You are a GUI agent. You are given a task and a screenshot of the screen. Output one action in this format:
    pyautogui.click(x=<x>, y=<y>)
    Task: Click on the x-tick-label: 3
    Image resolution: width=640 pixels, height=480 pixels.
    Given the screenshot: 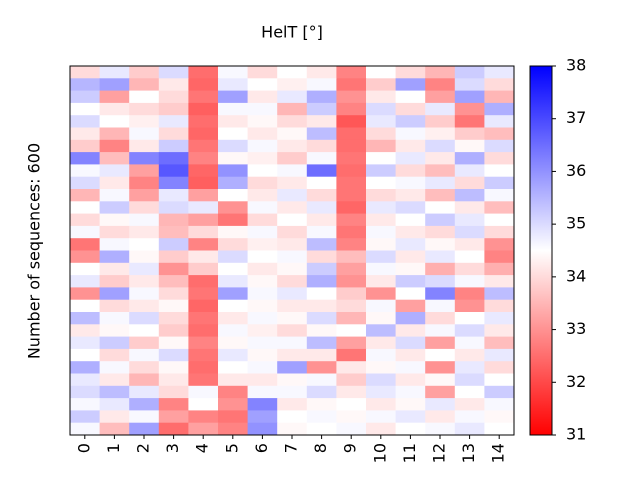 What is the action you would take?
    pyautogui.click(x=172, y=448)
    